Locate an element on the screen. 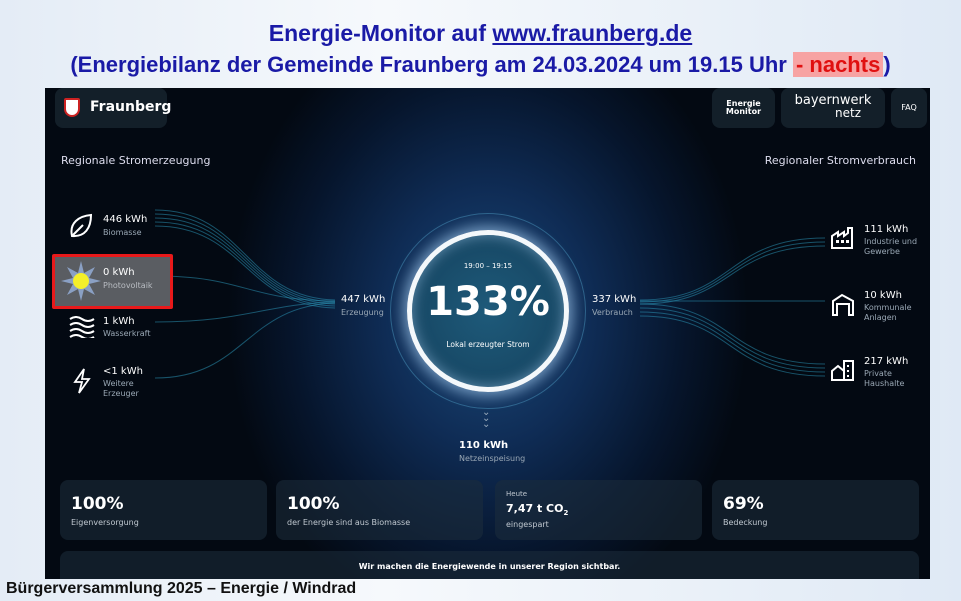 Image resolution: width=961 pixels, height=601 pixels. title-text: Energie-Monitor auf is located at coordinates (380, 33).